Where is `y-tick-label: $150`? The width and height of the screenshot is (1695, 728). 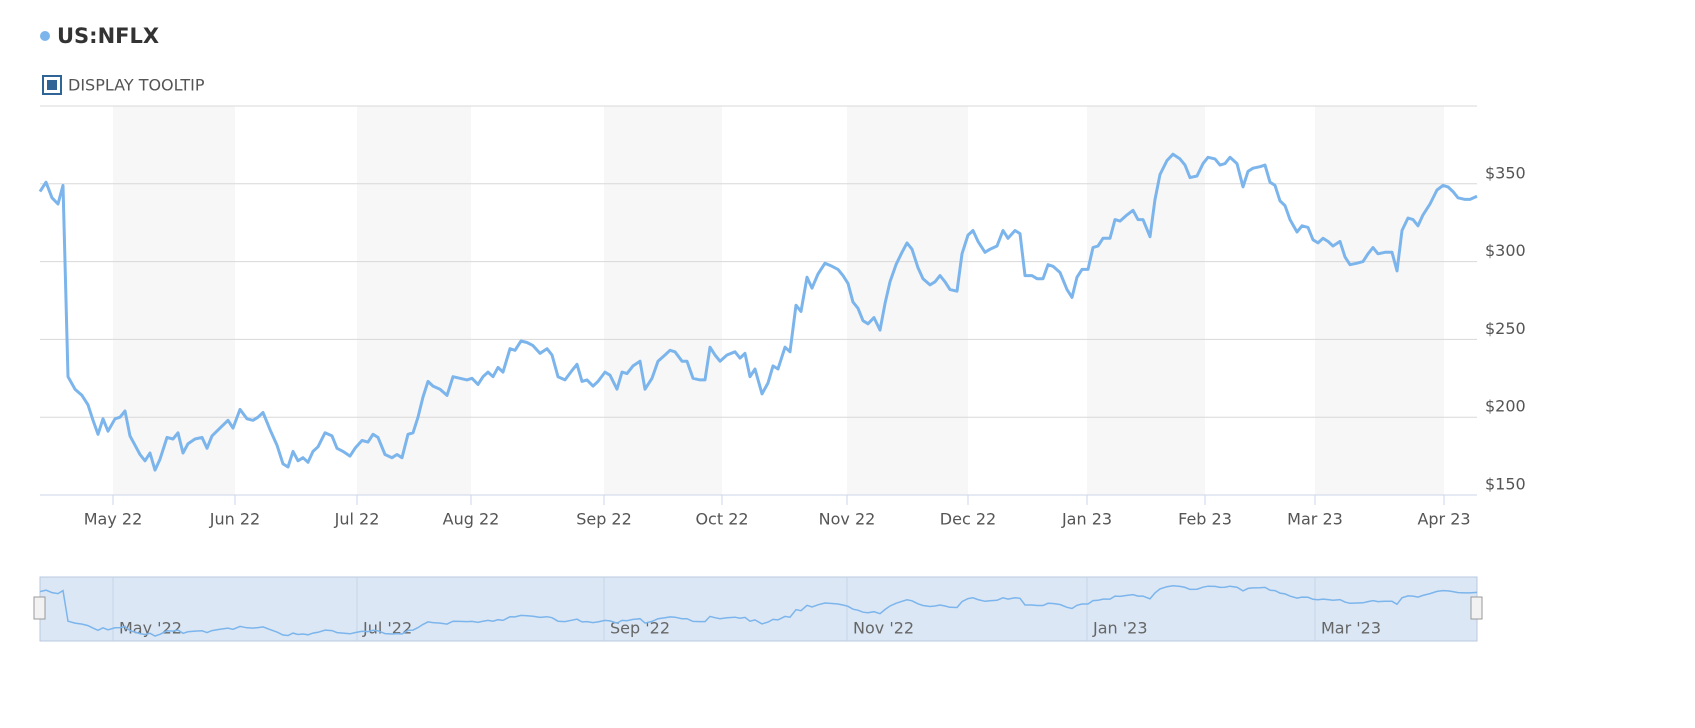 y-tick-label: $150 is located at coordinates (1505, 484).